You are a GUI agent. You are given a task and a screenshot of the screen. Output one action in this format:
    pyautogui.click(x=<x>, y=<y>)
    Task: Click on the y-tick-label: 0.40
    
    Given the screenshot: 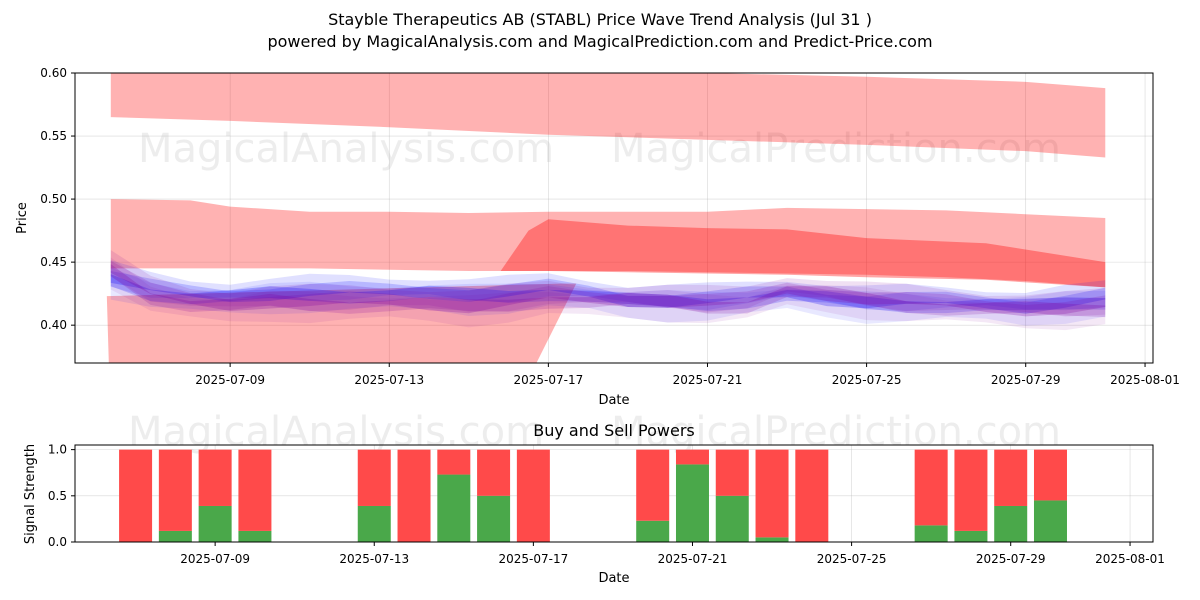 What is the action you would take?
    pyautogui.click(x=53, y=325)
    